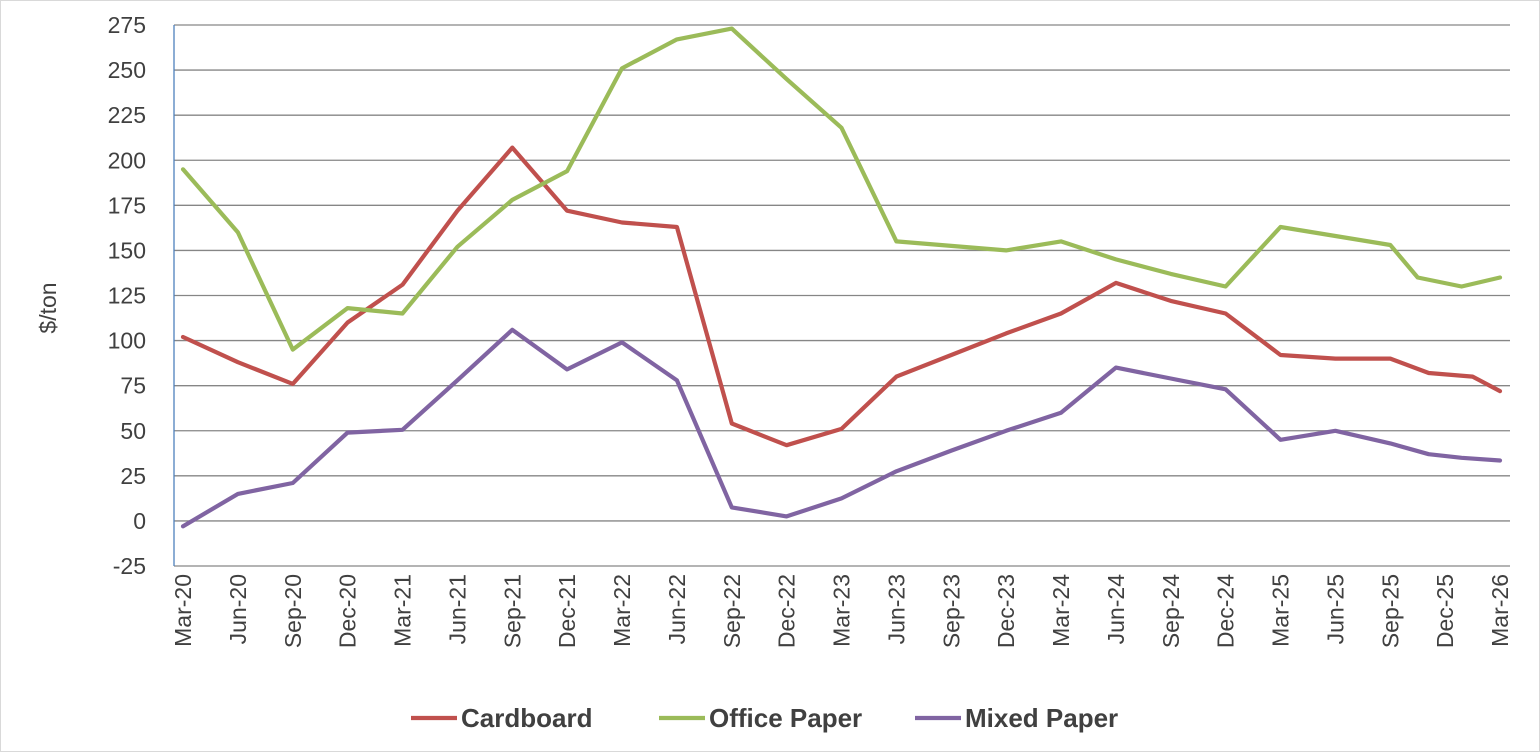 The height and width of the screenshot is (752, 1540). What do you see at coordinates (567, 611) in the screenshot?
I see `x-tick-label: Dec-21` at bounding box center [567, 611].